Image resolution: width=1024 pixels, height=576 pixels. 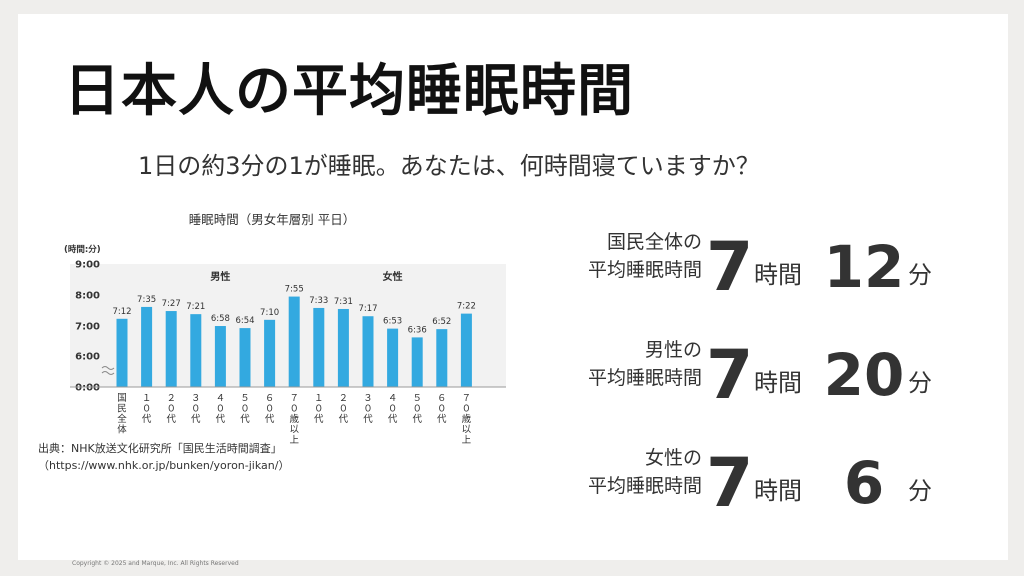 I want to click on group-label: 女性, so click(x=393, y=276).